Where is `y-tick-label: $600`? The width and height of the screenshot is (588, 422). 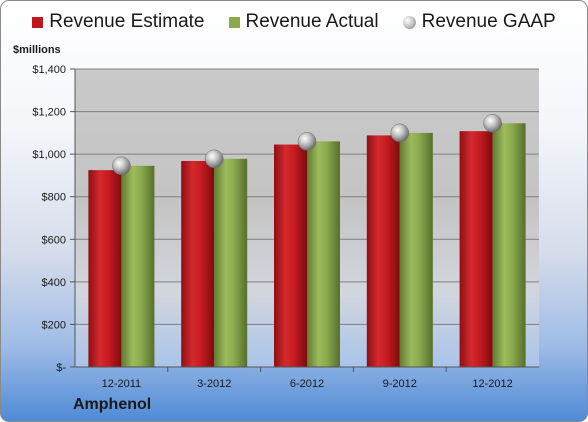
y-tick-label: $600 is located at coordinates (54, 240).